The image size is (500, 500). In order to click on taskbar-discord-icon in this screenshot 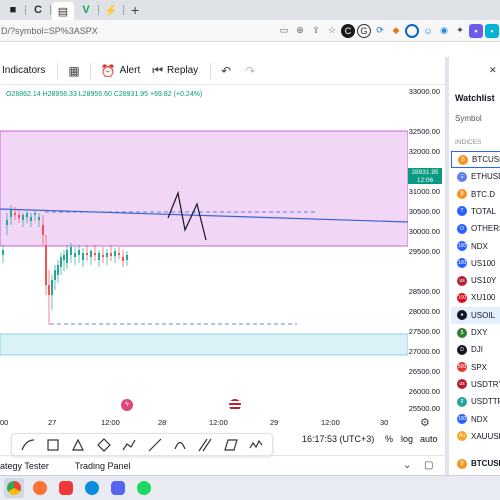, I will do `click(118, 488)`.